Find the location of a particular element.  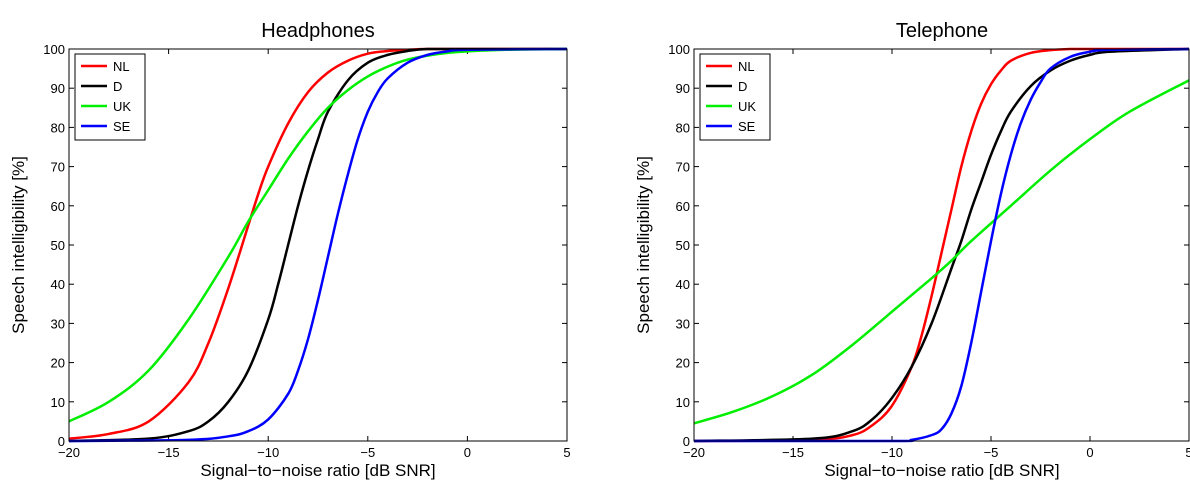

legend-box is located at coordinates (110, 97).